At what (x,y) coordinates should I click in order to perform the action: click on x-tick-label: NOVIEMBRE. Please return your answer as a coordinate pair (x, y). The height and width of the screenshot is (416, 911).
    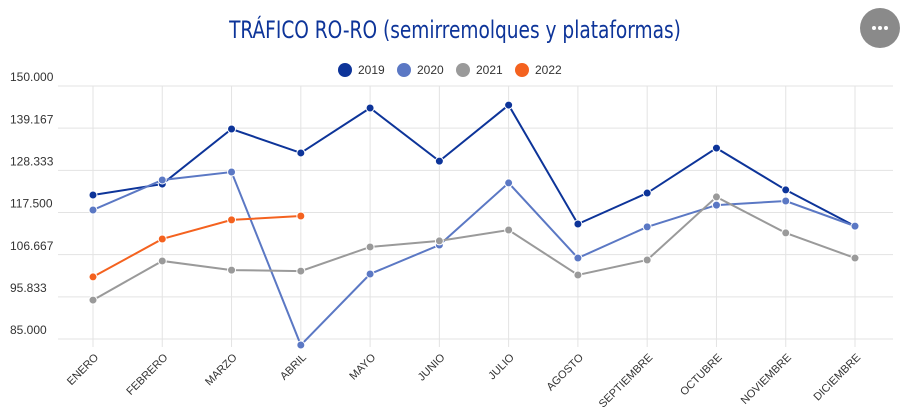
    Looking at the image, I should click on (766, 379).